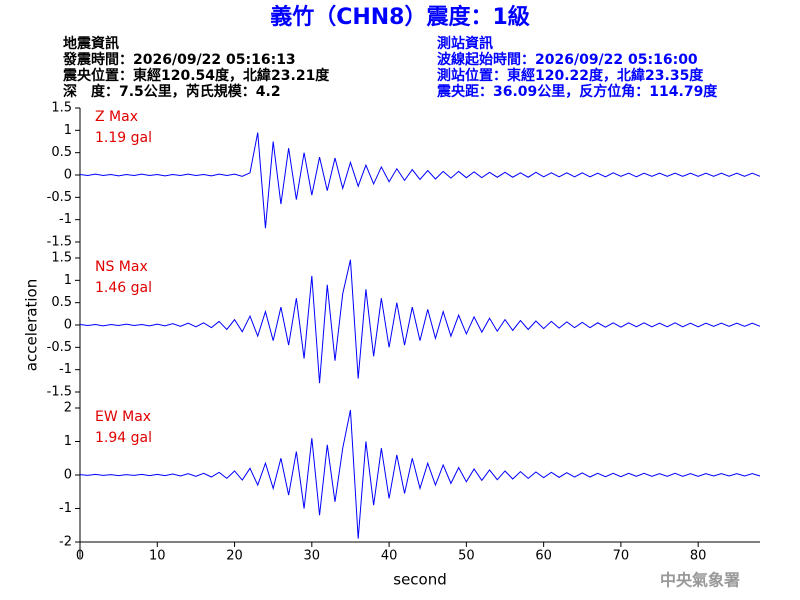 The width and height of the screenshot is (800, 600). Describe the element at coordinates (577, 91) in the screenshot. I see `info-line: 震央距：36.09公里，反方位角：114.79度` at that location.